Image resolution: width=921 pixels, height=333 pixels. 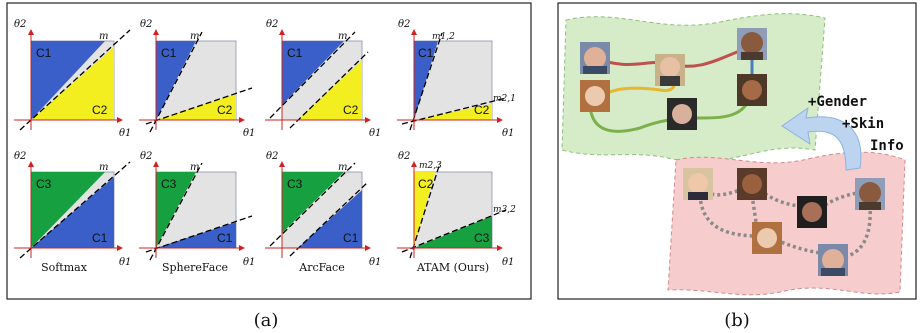 I want to click on transfer-arrow, so click(x=821, y=138).